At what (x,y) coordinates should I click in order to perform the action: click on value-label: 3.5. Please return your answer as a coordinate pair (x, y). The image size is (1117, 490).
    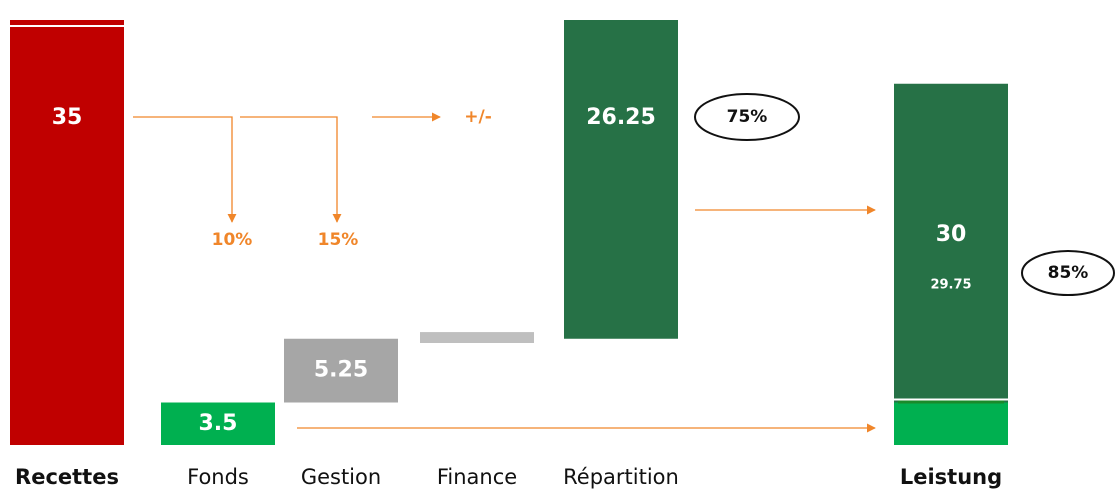
    Looking at the image, I should click on (218, 423).